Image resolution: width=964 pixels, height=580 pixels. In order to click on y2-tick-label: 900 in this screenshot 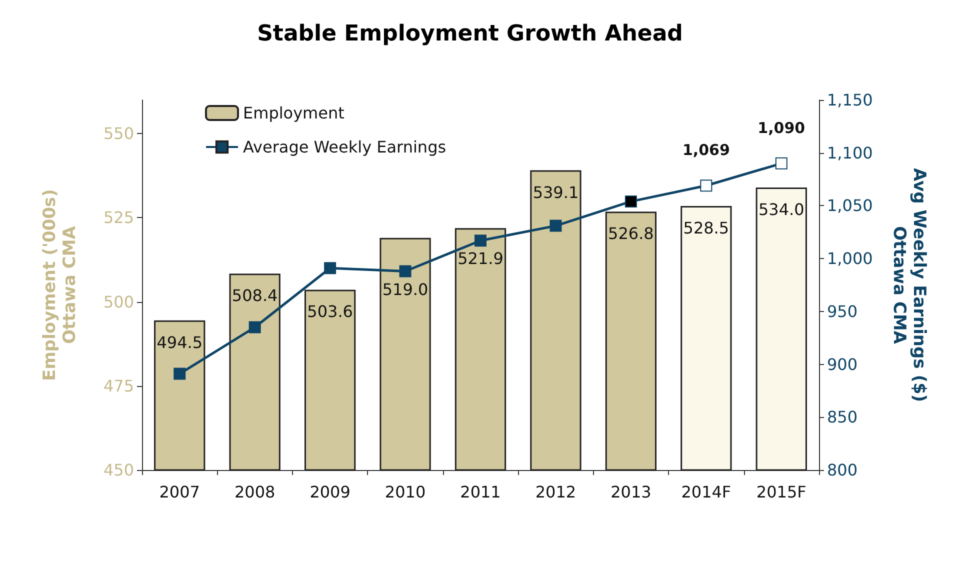, I will do `click(842, 364)`.